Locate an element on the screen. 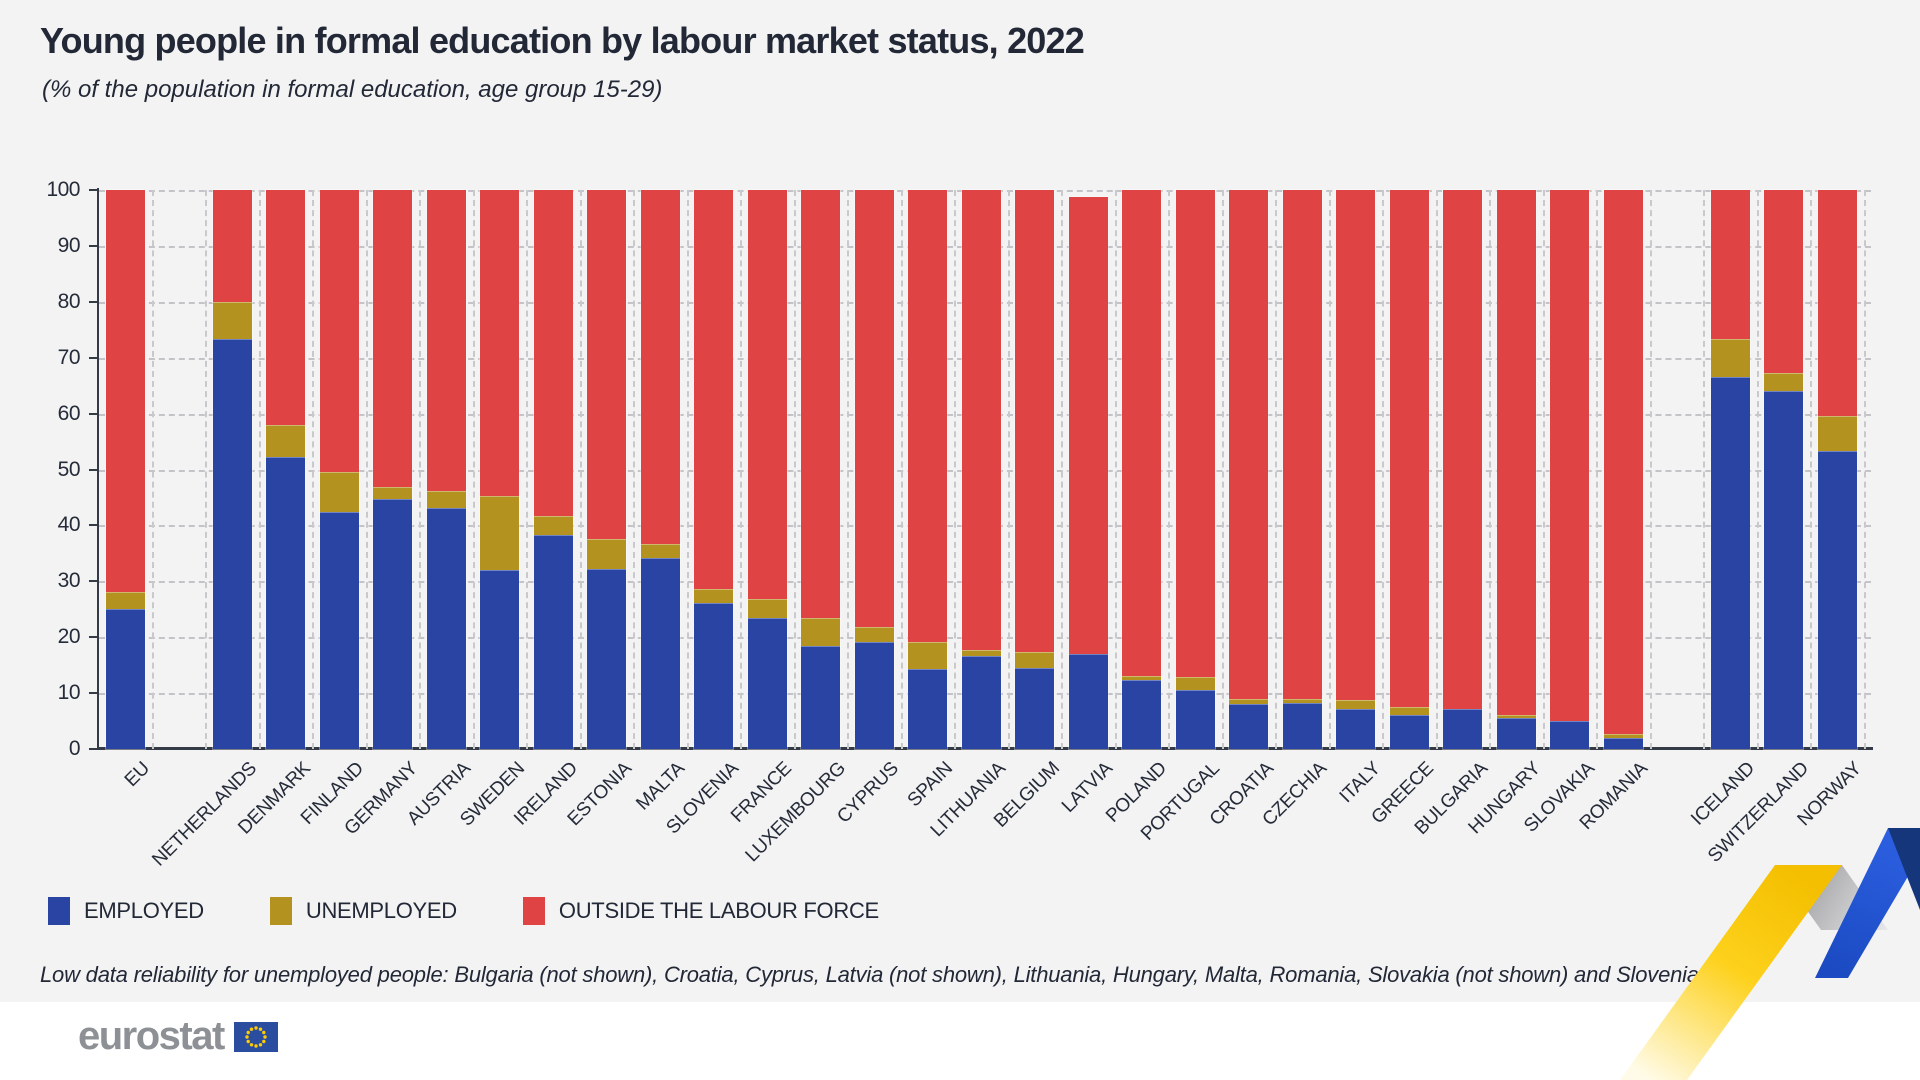  bar-segment-eu-outside-the-labour-force is located at coordinates (125, 391).